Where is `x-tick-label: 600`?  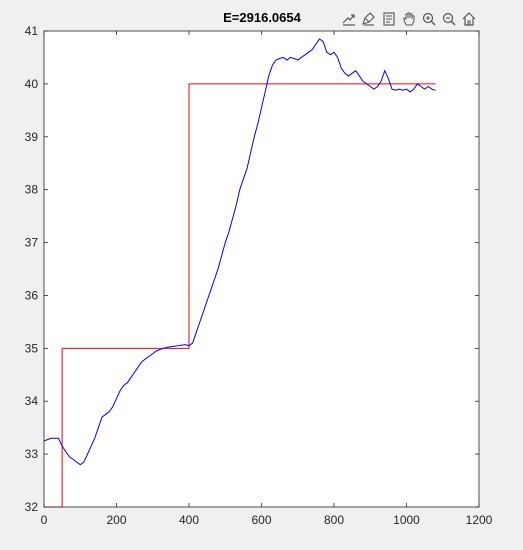
x-tick-label: 600 is located at coordinates (261, 520).